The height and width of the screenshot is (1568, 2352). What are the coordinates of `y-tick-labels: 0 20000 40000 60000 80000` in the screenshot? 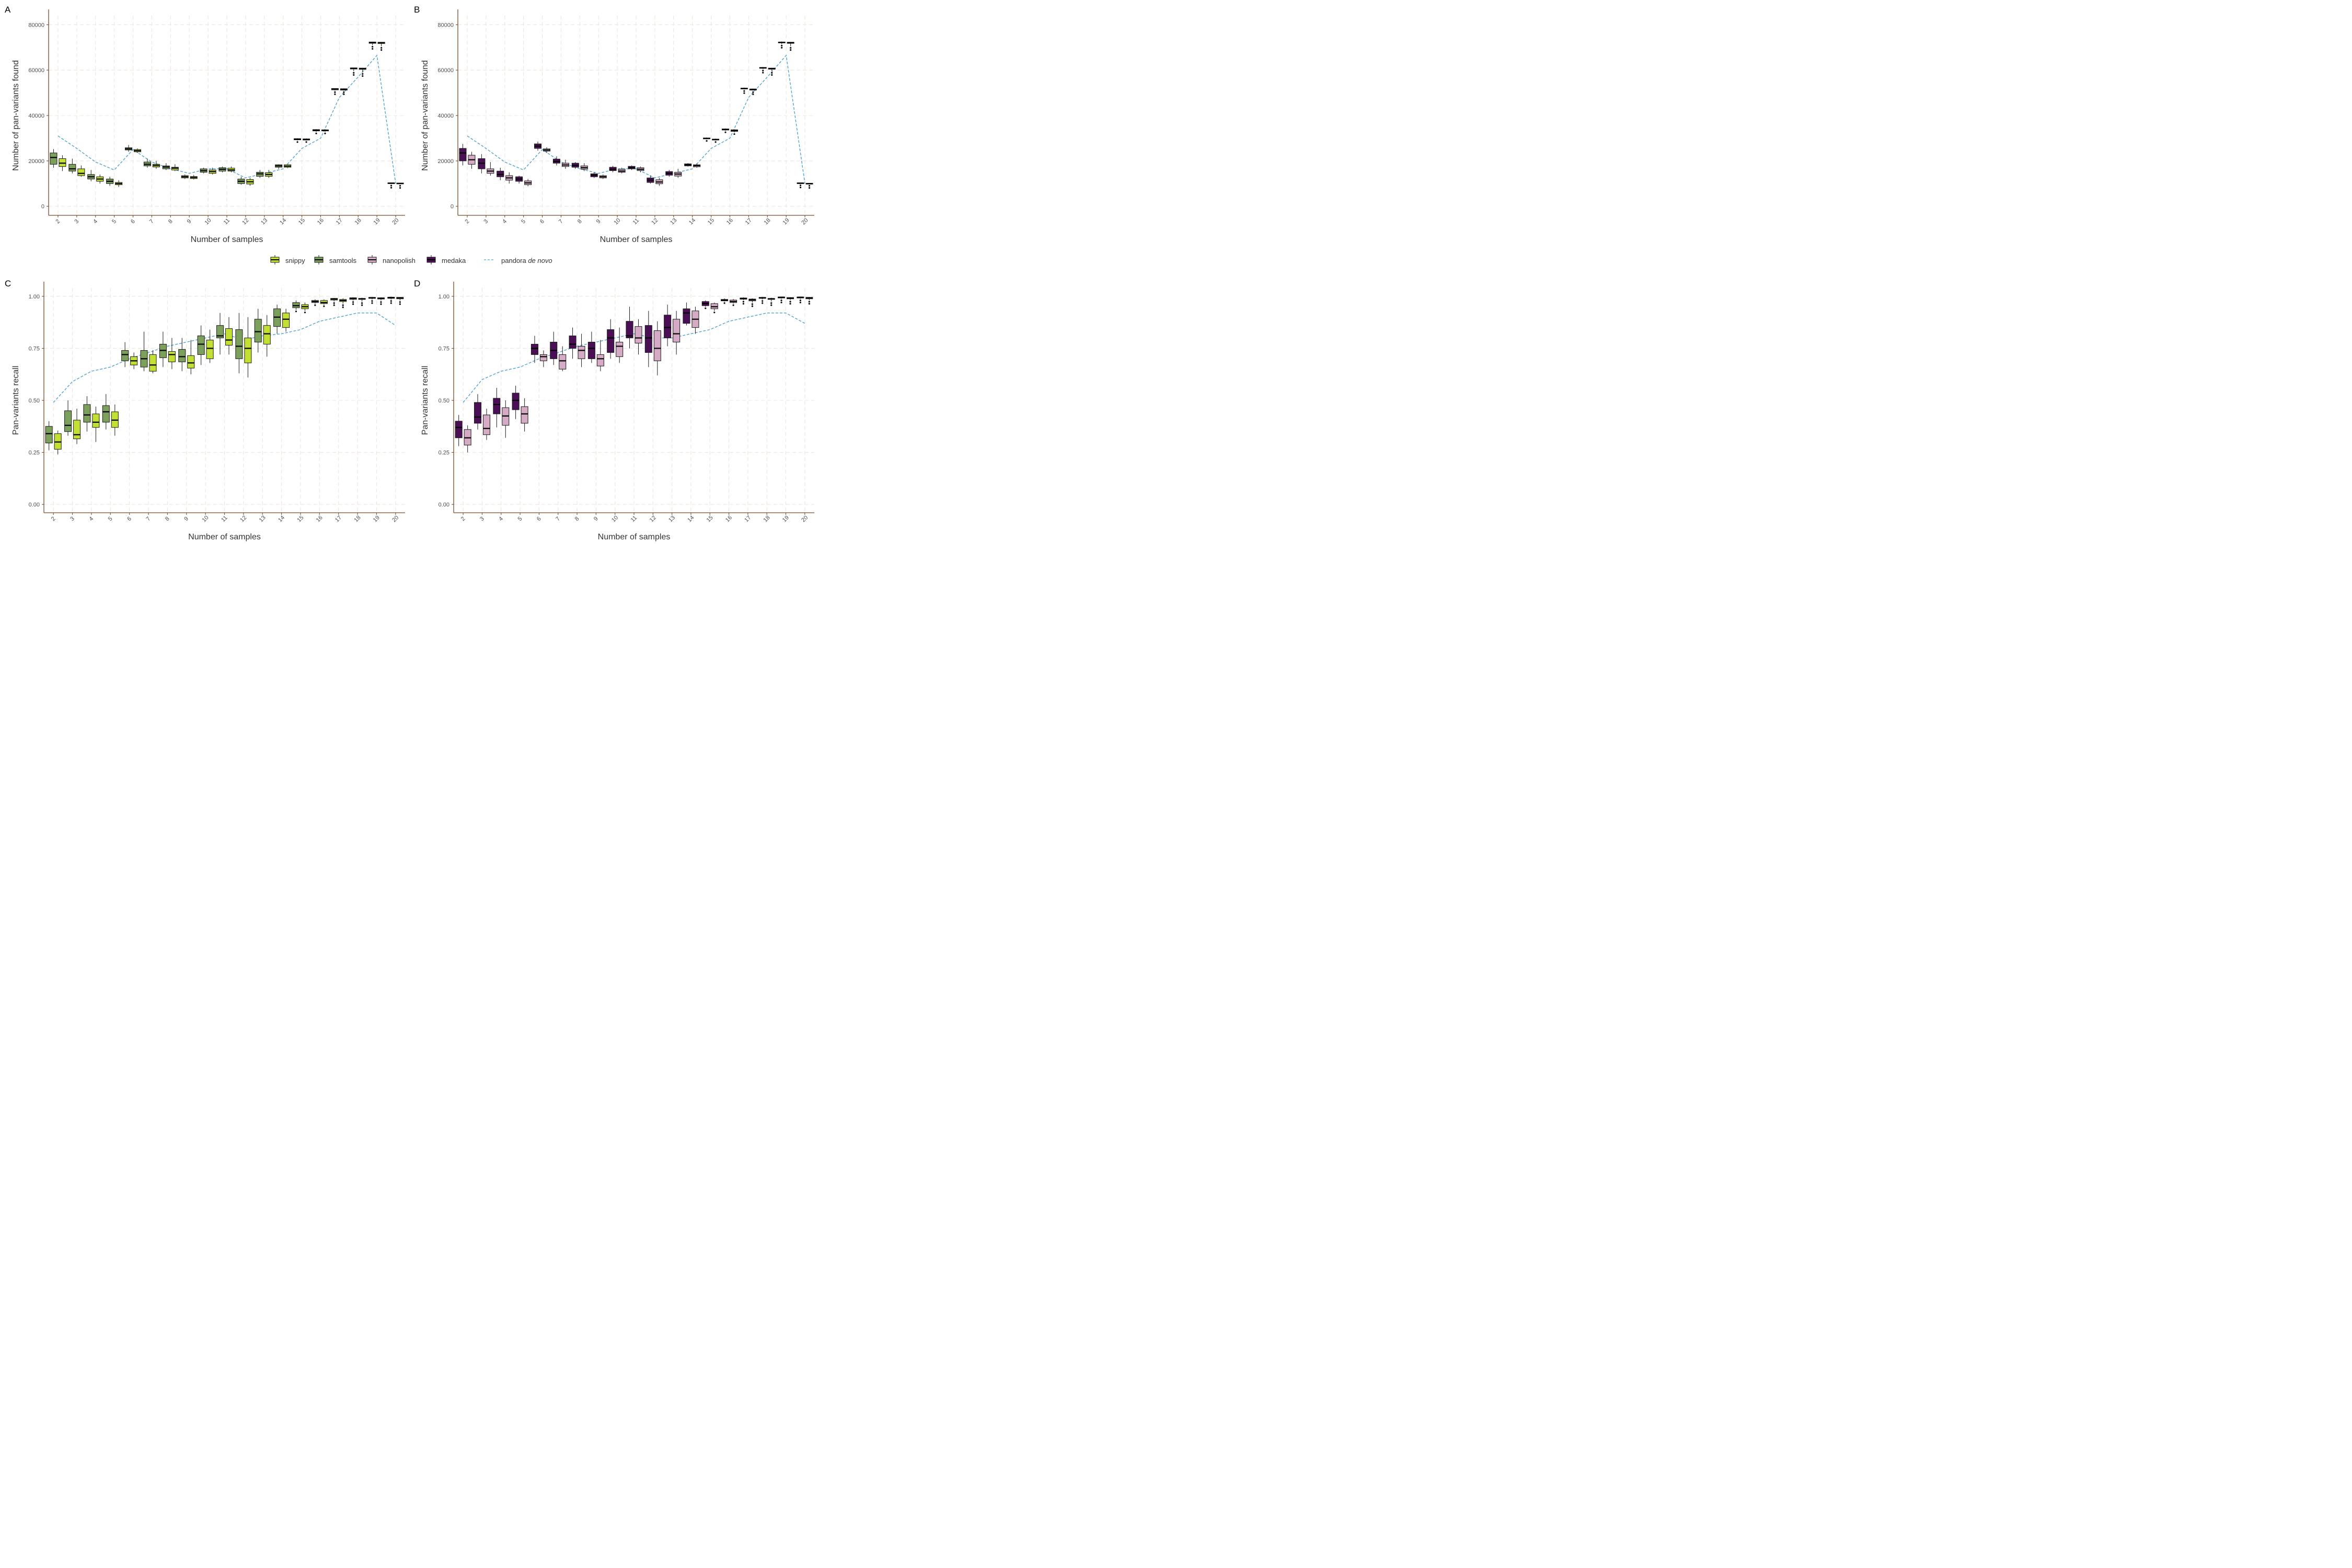 It's located at (36, 116).